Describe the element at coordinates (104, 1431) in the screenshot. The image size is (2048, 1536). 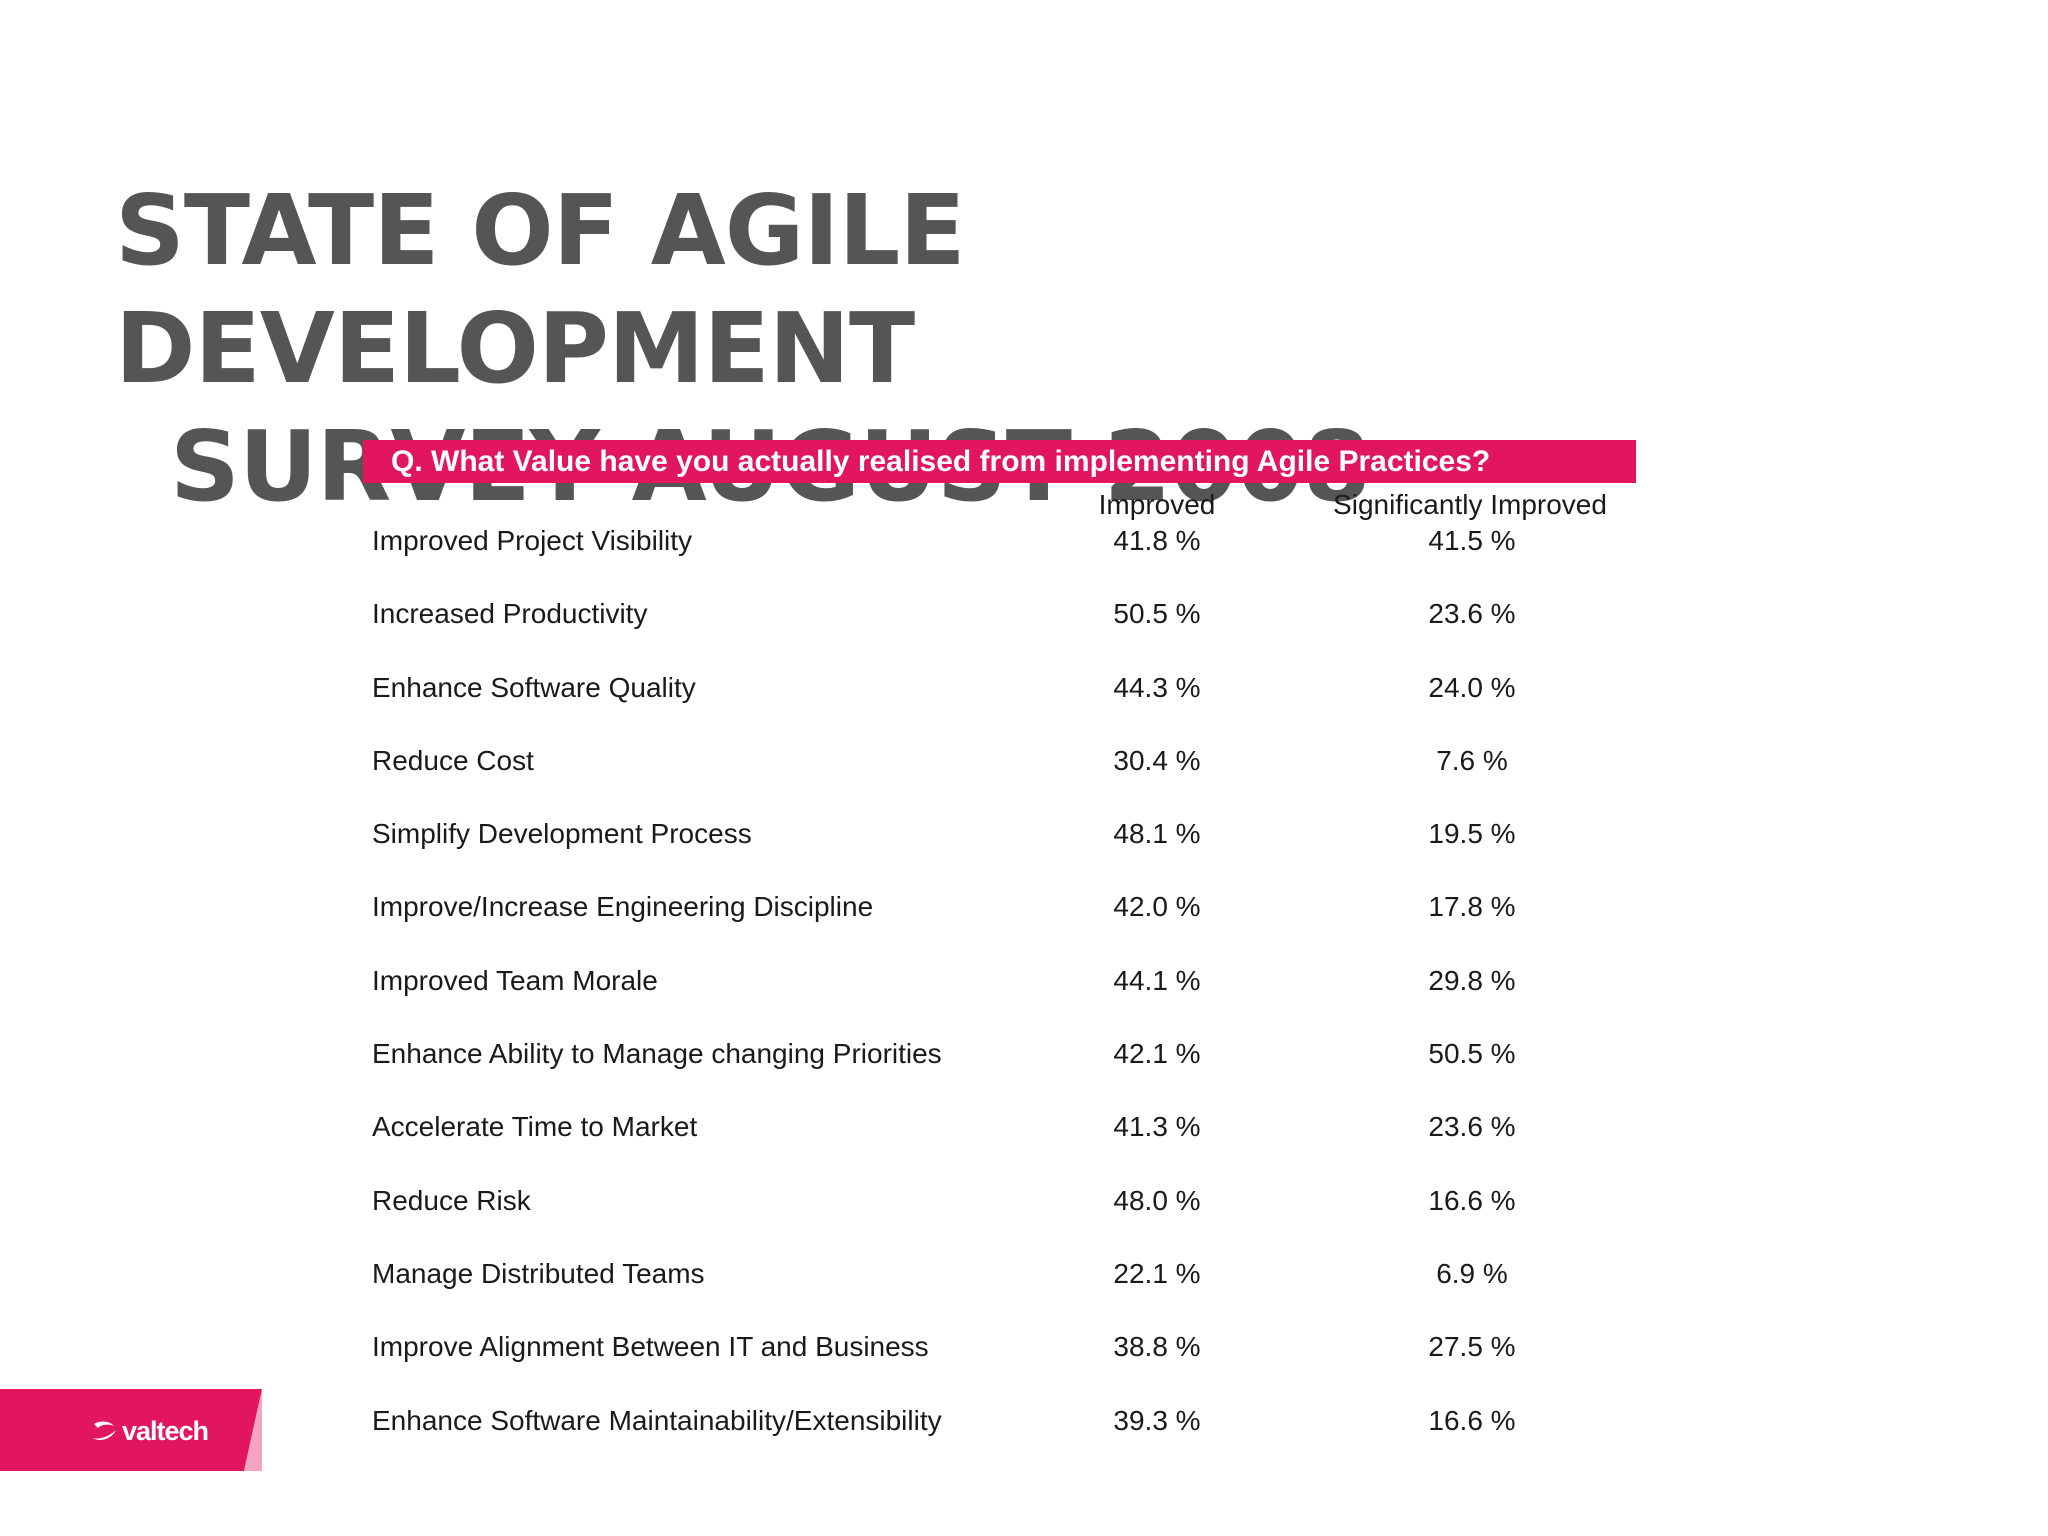
I see `valtech-swoosh-icon` at that location.